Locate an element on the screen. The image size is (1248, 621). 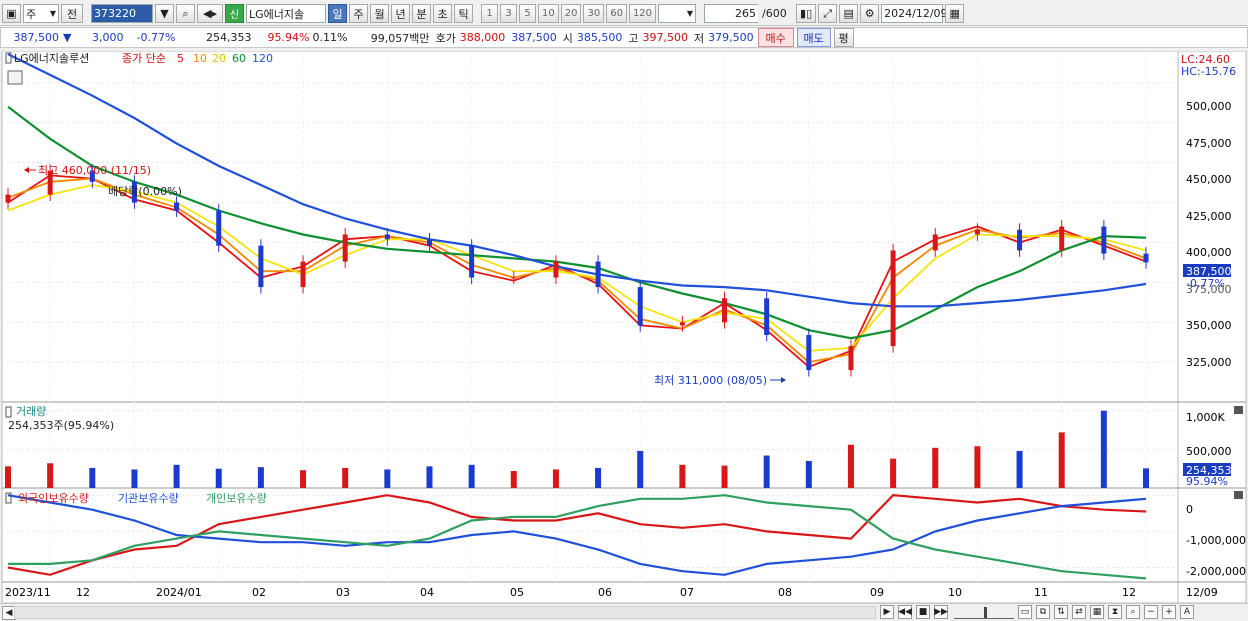
sell-button: 매도 is located at coordinates (813, 37).